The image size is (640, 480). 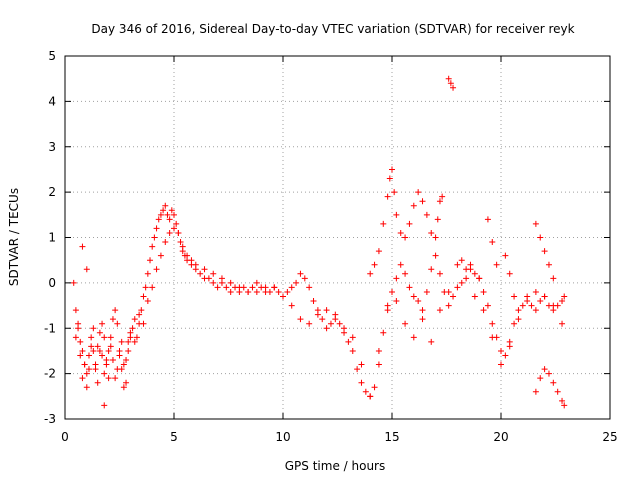 I want to click on y-tick-label: 1, so click(x=52, y=238).